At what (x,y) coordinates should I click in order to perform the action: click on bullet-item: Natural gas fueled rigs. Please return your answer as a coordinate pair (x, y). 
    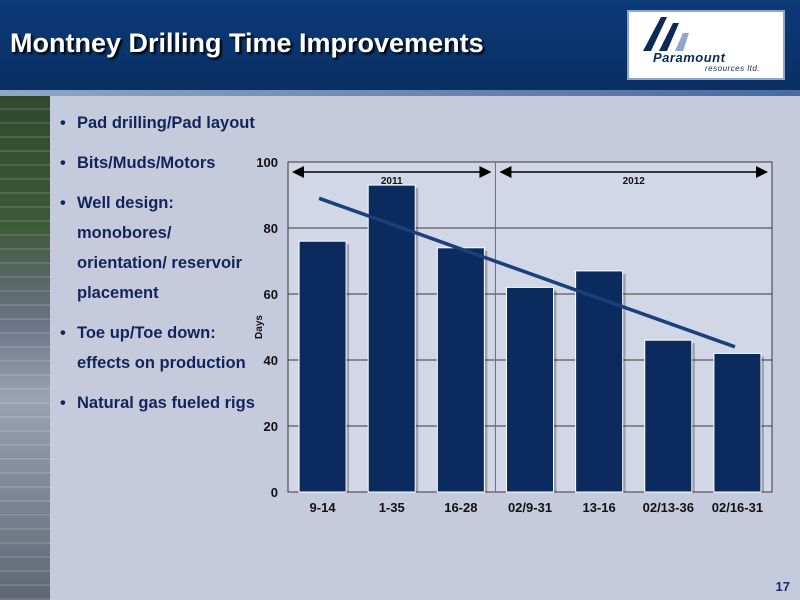
    Looking at the image, I should click on (160, 403).